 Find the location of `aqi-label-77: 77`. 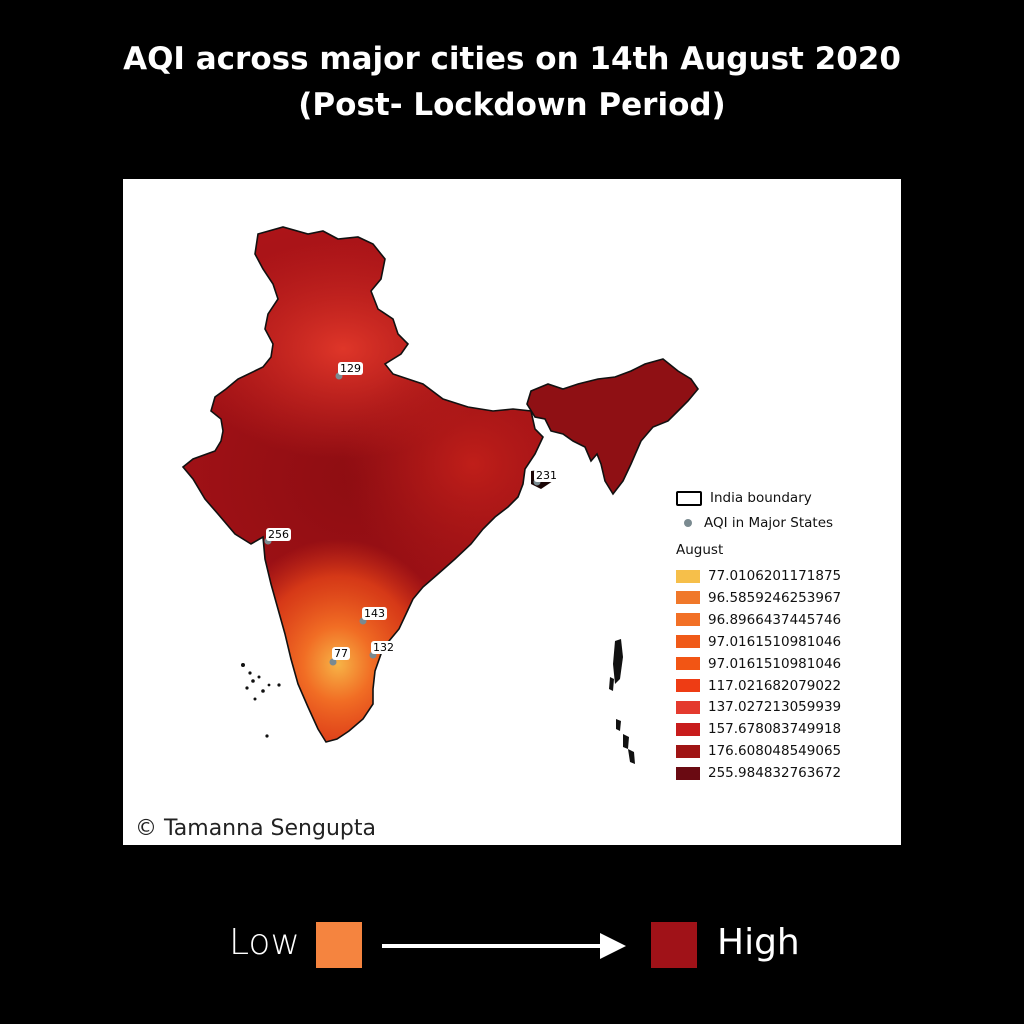

aqi-label-77: 77 is located at coordinates (341, 653).